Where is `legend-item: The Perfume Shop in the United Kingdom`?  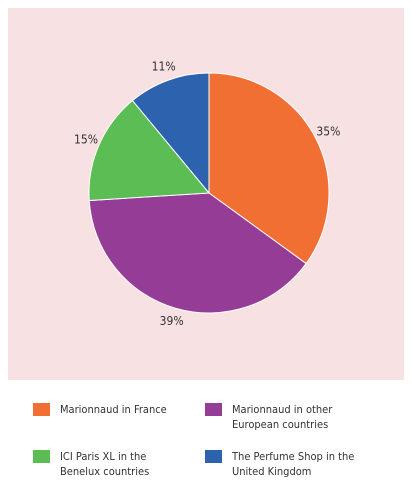 legend-item: The Perfume Shop in the United Kingdom is located at coordinates (281, 464).